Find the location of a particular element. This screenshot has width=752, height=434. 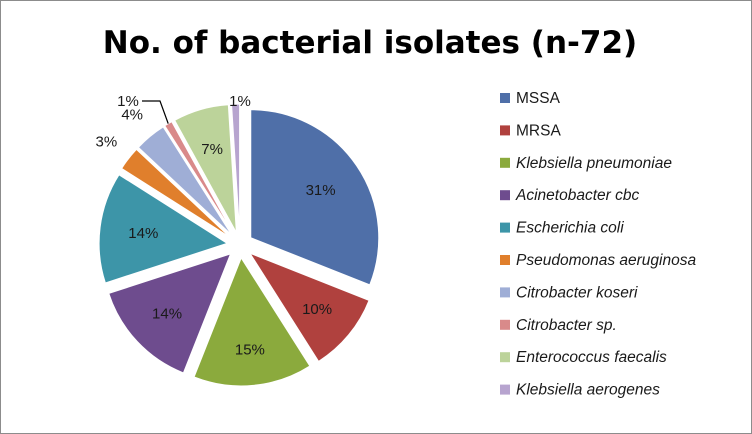

slice-escherichia-coli is located at coordinates (163, 229).